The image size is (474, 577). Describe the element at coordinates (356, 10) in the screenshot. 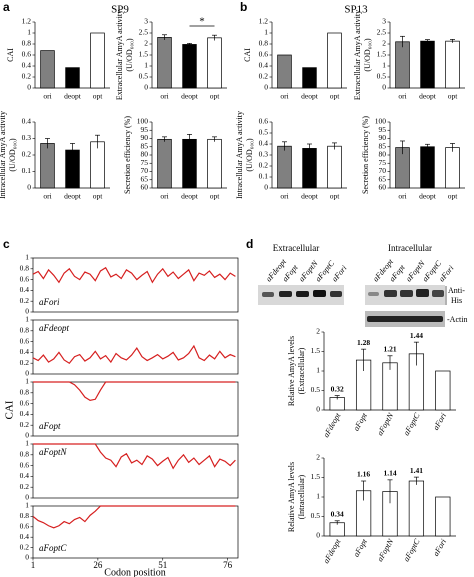

I see `group-title: SP13` at that location.